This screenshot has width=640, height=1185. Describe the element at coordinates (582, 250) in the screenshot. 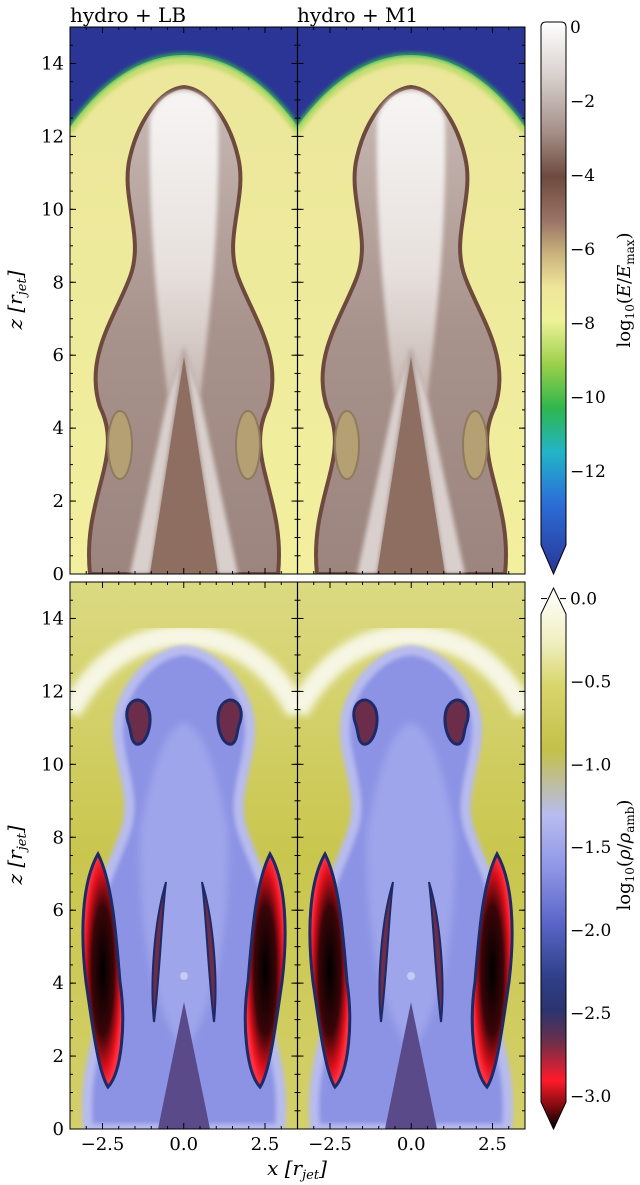

I see `colorbar-energy-tick-label: −6` at that location.